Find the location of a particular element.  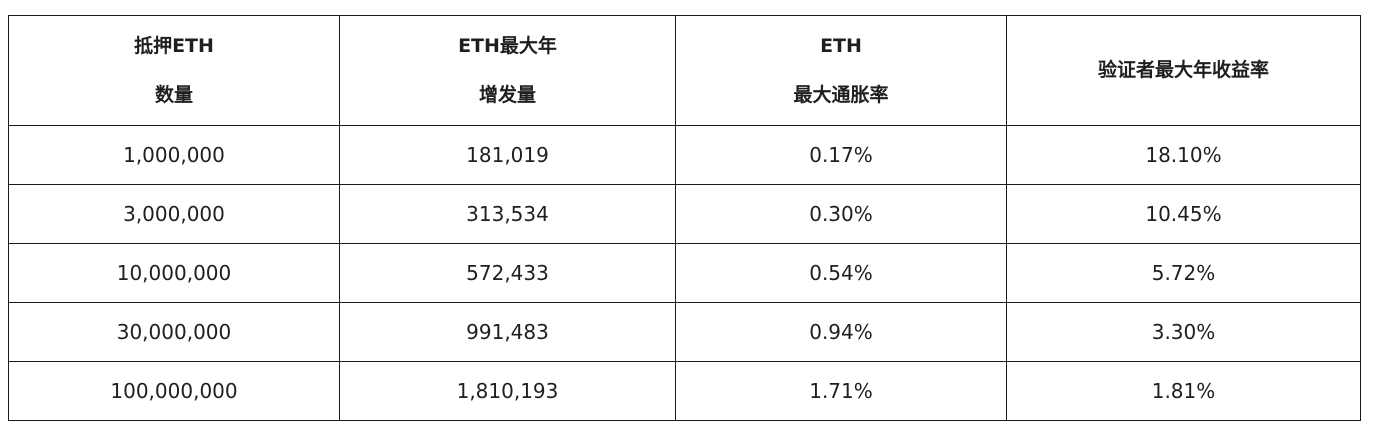

cell-staked-eth: 30,000,000 is located at coordinates (174, 332).